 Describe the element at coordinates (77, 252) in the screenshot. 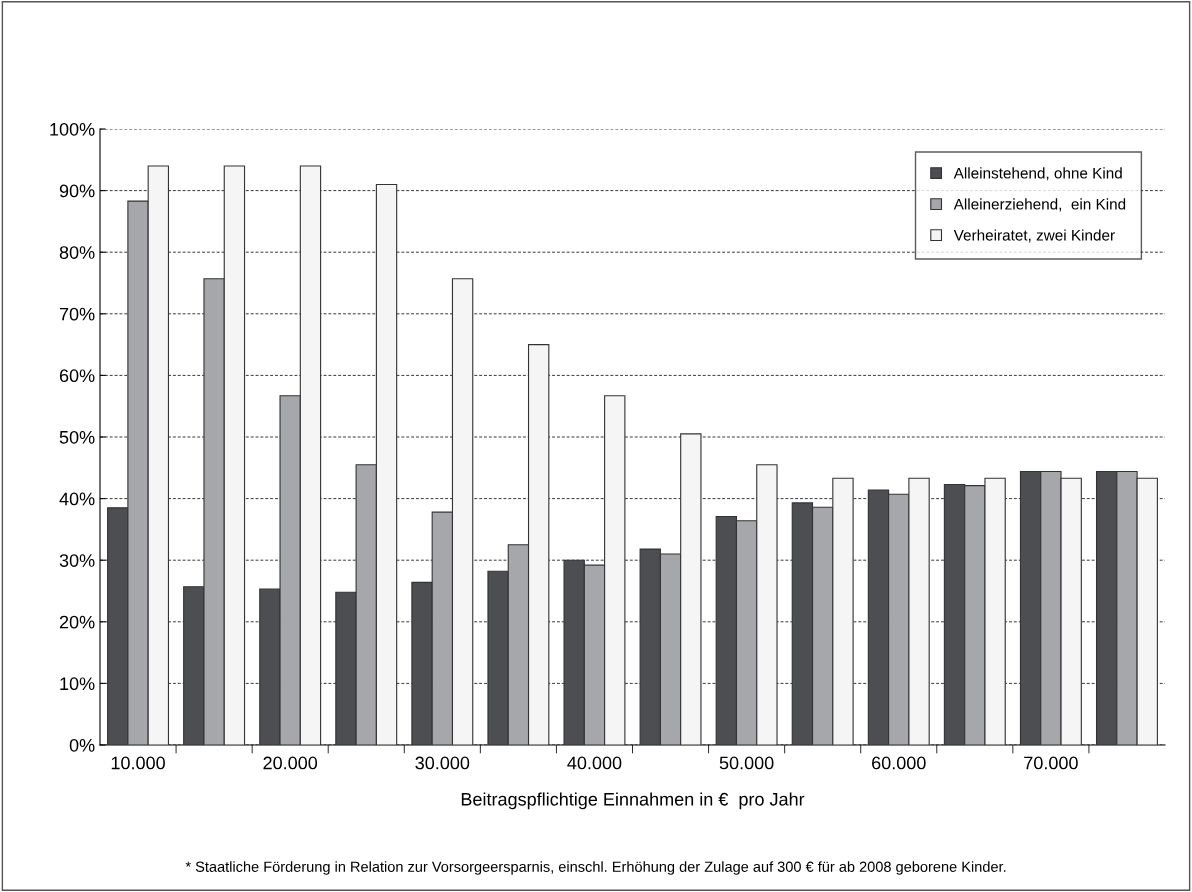

I see `y-tick-label: 80%` at that location.